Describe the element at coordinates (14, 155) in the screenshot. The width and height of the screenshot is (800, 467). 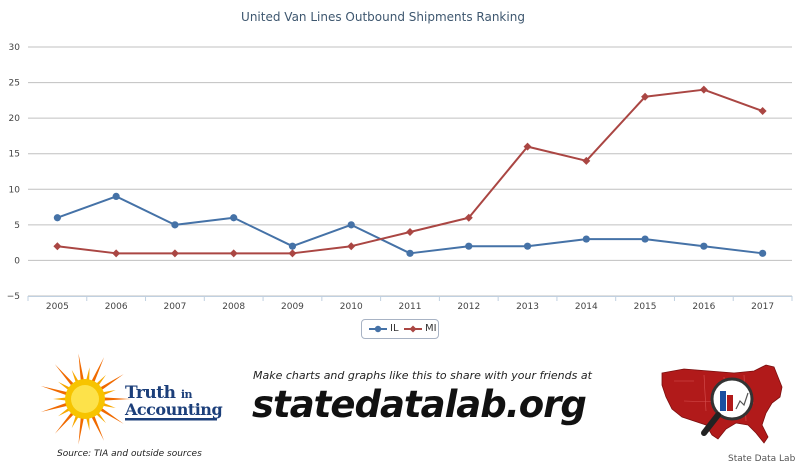
I see `y-tick-label: 15` at that location.